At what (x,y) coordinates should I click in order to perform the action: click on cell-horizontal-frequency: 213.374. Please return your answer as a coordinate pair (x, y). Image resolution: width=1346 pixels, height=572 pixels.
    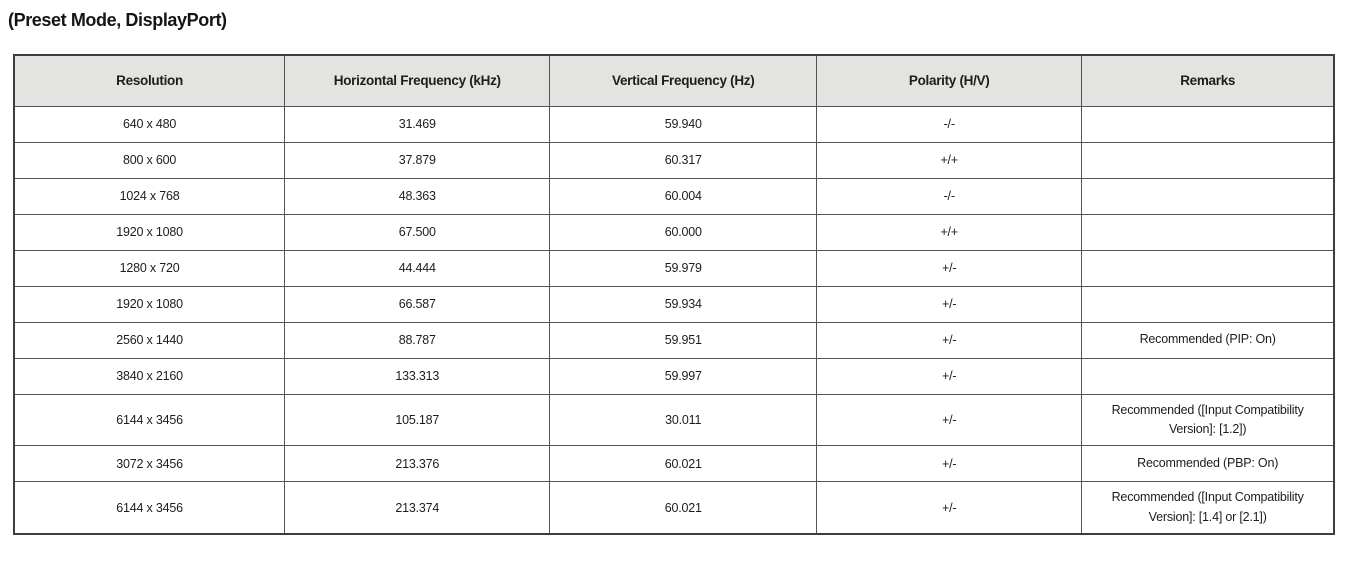
    Looking at the image, I should click on (417, 508).